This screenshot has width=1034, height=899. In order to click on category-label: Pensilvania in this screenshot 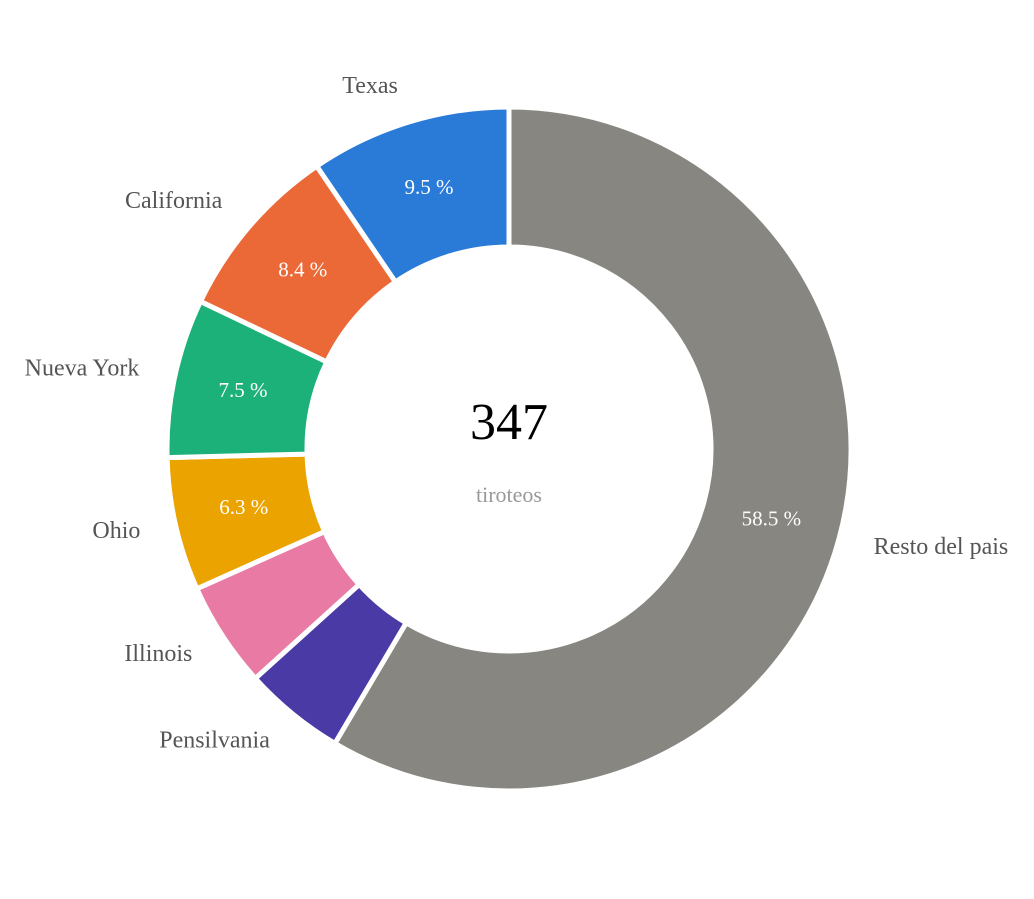, I will do `click(214, 740)`.